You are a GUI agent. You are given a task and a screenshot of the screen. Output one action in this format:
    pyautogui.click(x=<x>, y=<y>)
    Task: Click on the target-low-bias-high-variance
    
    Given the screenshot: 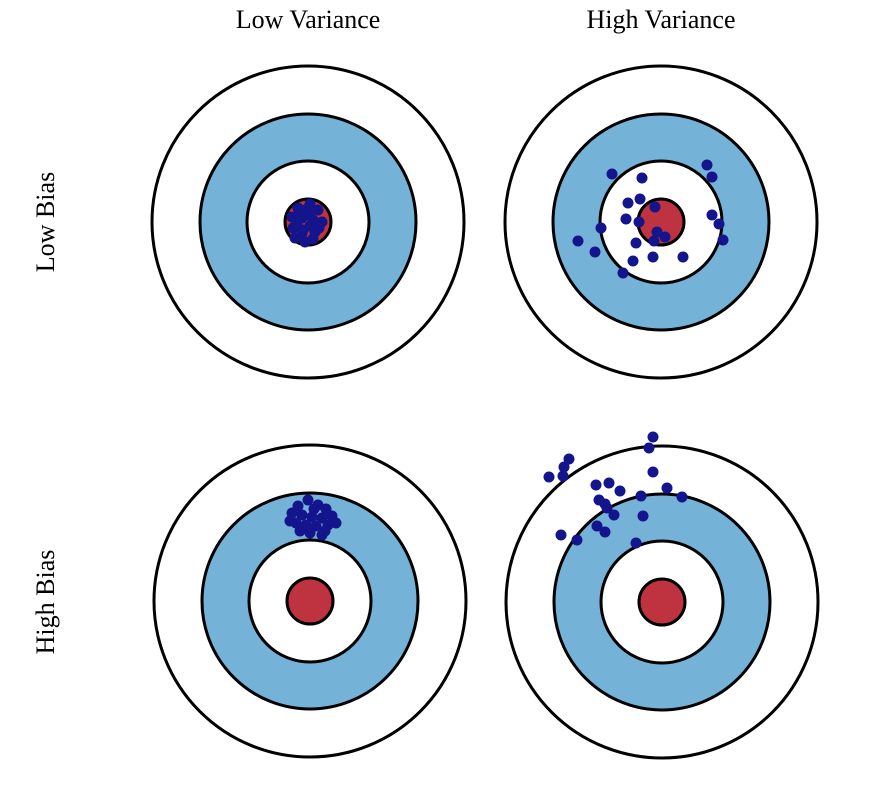 What is the action you would take?
    pyautogui.click(x=661, y=222)
    